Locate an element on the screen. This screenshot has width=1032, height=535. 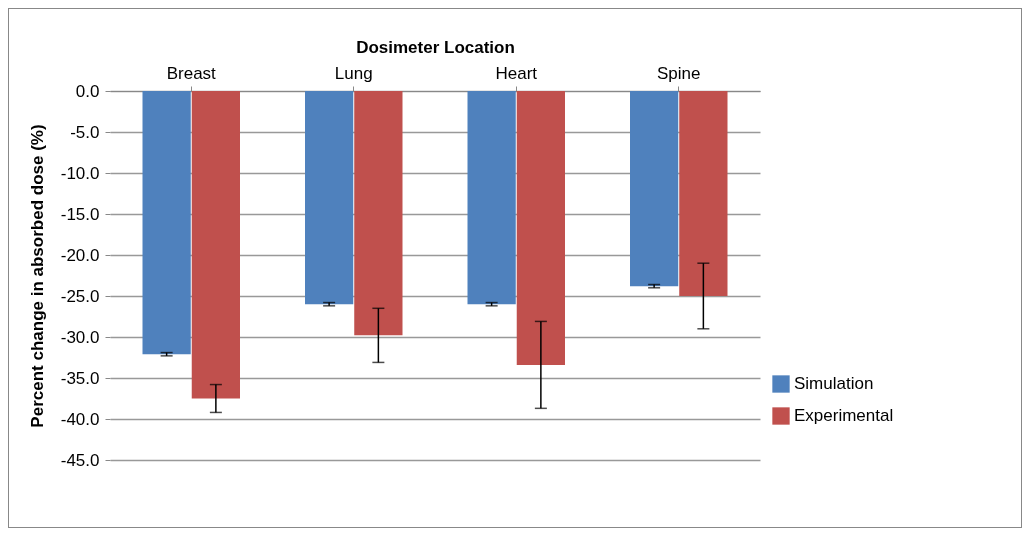
y-tick-label: -15.0 is located at coordinates (80, 214).